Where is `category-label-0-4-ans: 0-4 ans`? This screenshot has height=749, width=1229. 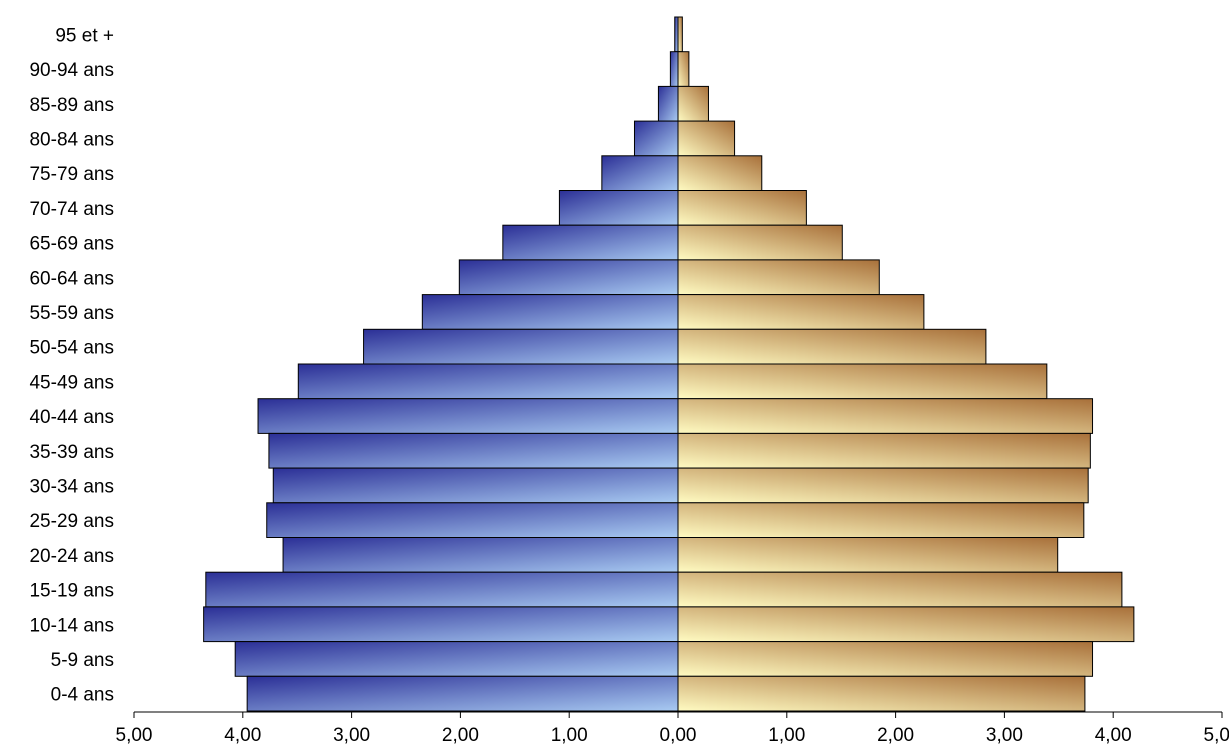 category-label-0-4-ans: 0-4 ans is located at coordinates (82, 695).